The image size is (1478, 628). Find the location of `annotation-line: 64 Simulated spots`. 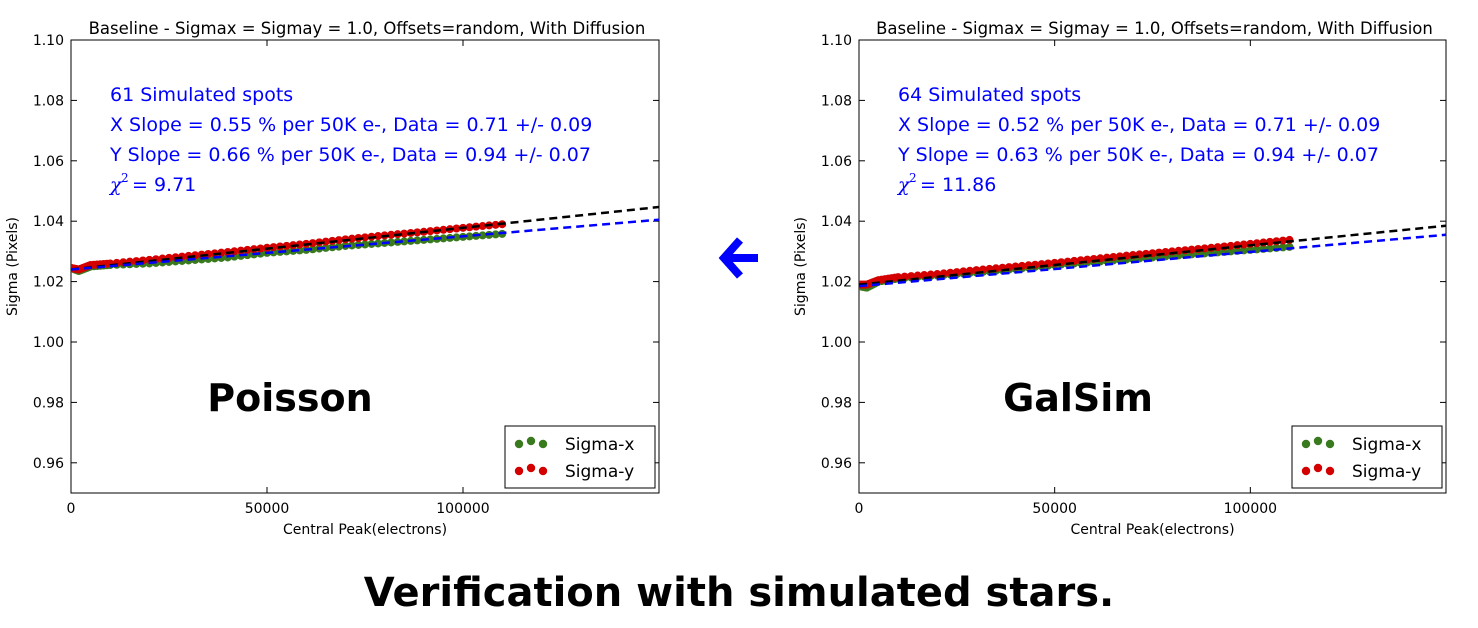

annotation-line: 64 Simulated spots is located at coordinates (989, 95).